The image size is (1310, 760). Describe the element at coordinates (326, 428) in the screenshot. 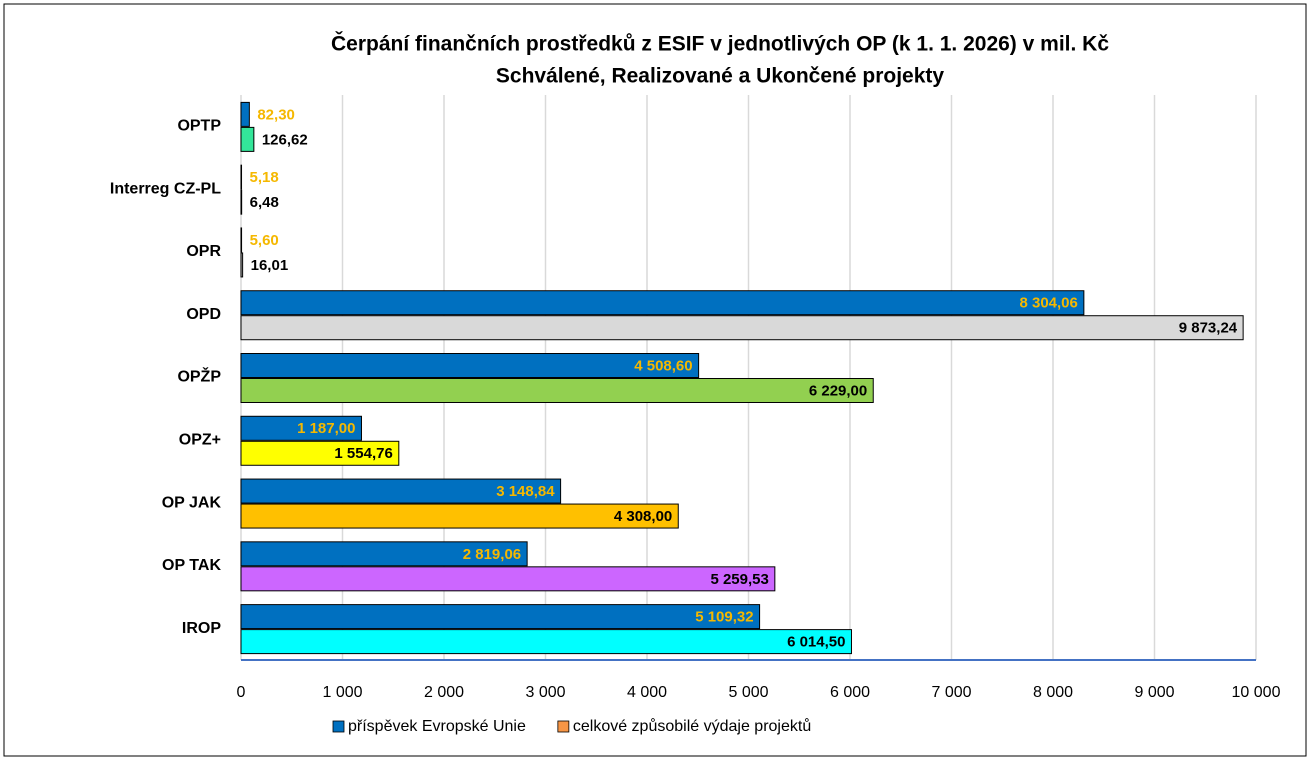

I see `data-label: 1 187,00` at that location.